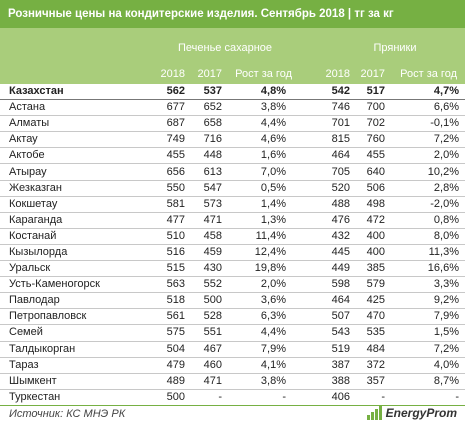 The width and height of the screenshot is (465, 430). Describe the element at coordinates (232, 333) in the screenshot. I see `table-row: Семей 575 551 4,4% 543 535 1,5%` at that location.